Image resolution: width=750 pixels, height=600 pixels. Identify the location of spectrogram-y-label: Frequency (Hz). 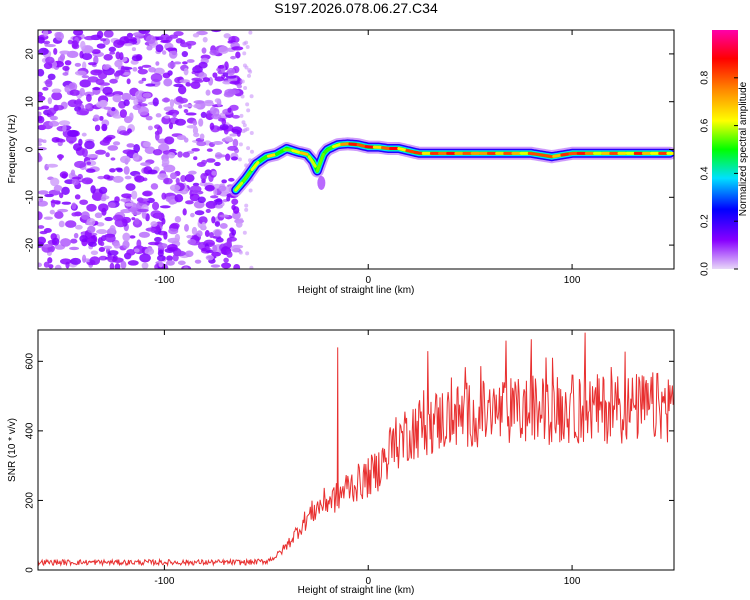
(12, 149).